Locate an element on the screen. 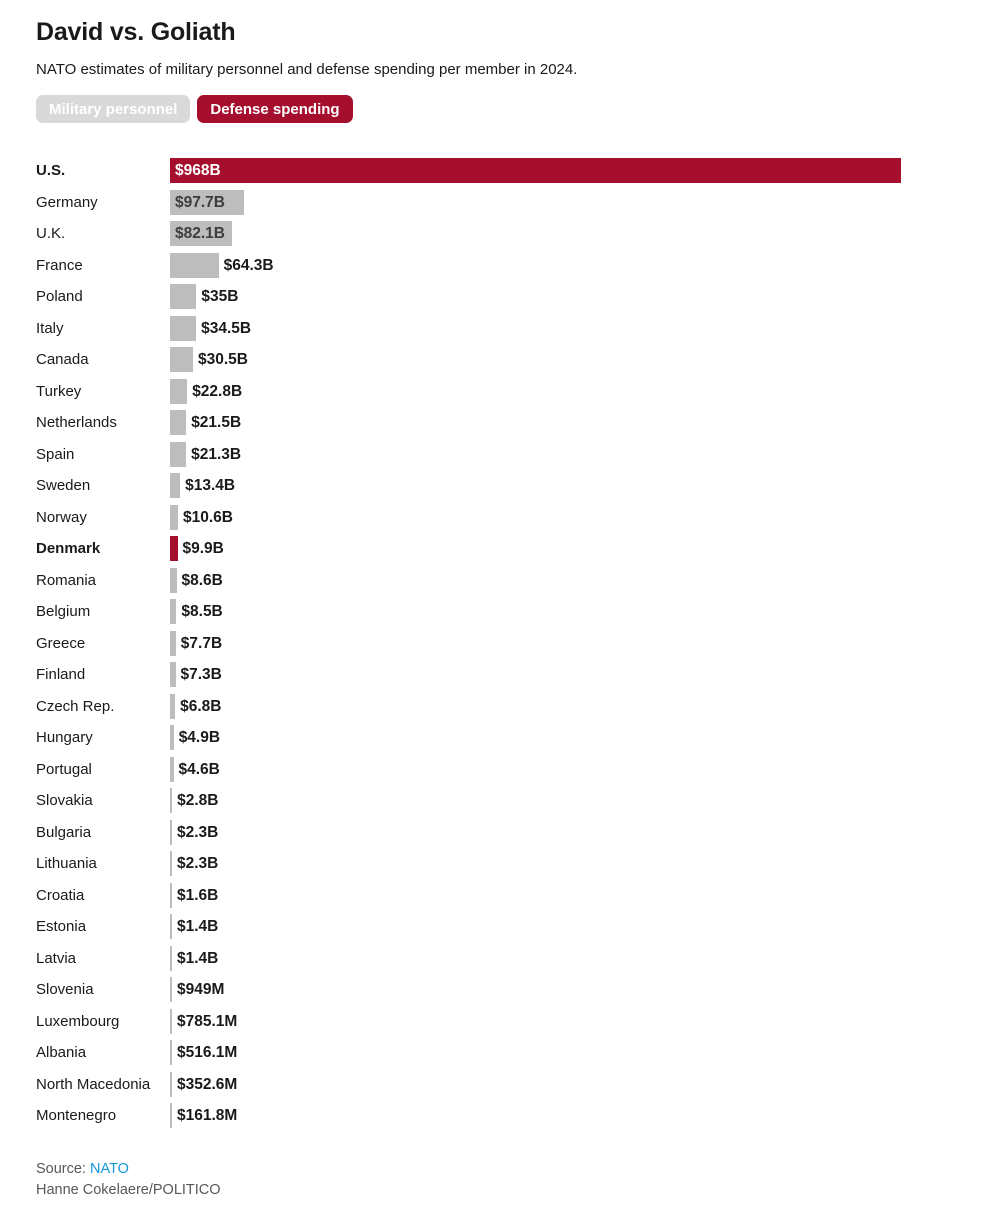 This screenshot has height=1205, width=1007. chart-row: Turkey $22.8B is located at coordinates (521, 392).